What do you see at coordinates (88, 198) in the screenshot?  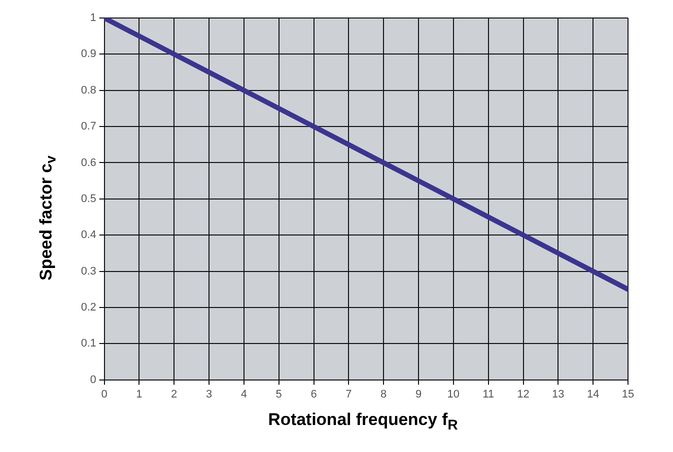 I see `y-tick-label: 0.5` at bounding box center [88, 198].